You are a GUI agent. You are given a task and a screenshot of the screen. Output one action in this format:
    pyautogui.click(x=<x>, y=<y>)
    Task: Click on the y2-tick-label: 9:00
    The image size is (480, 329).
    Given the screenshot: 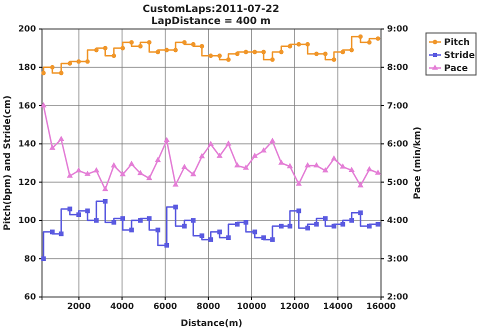 What is the action you would take?
    pyautogui.click(x=397, y=29)
    